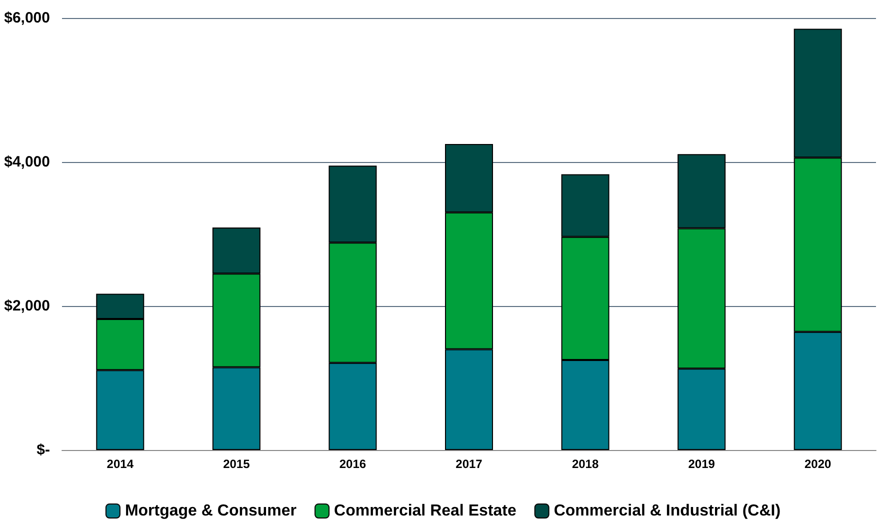  I want to click on y-tick-label: $6,000, so click(27, 18).